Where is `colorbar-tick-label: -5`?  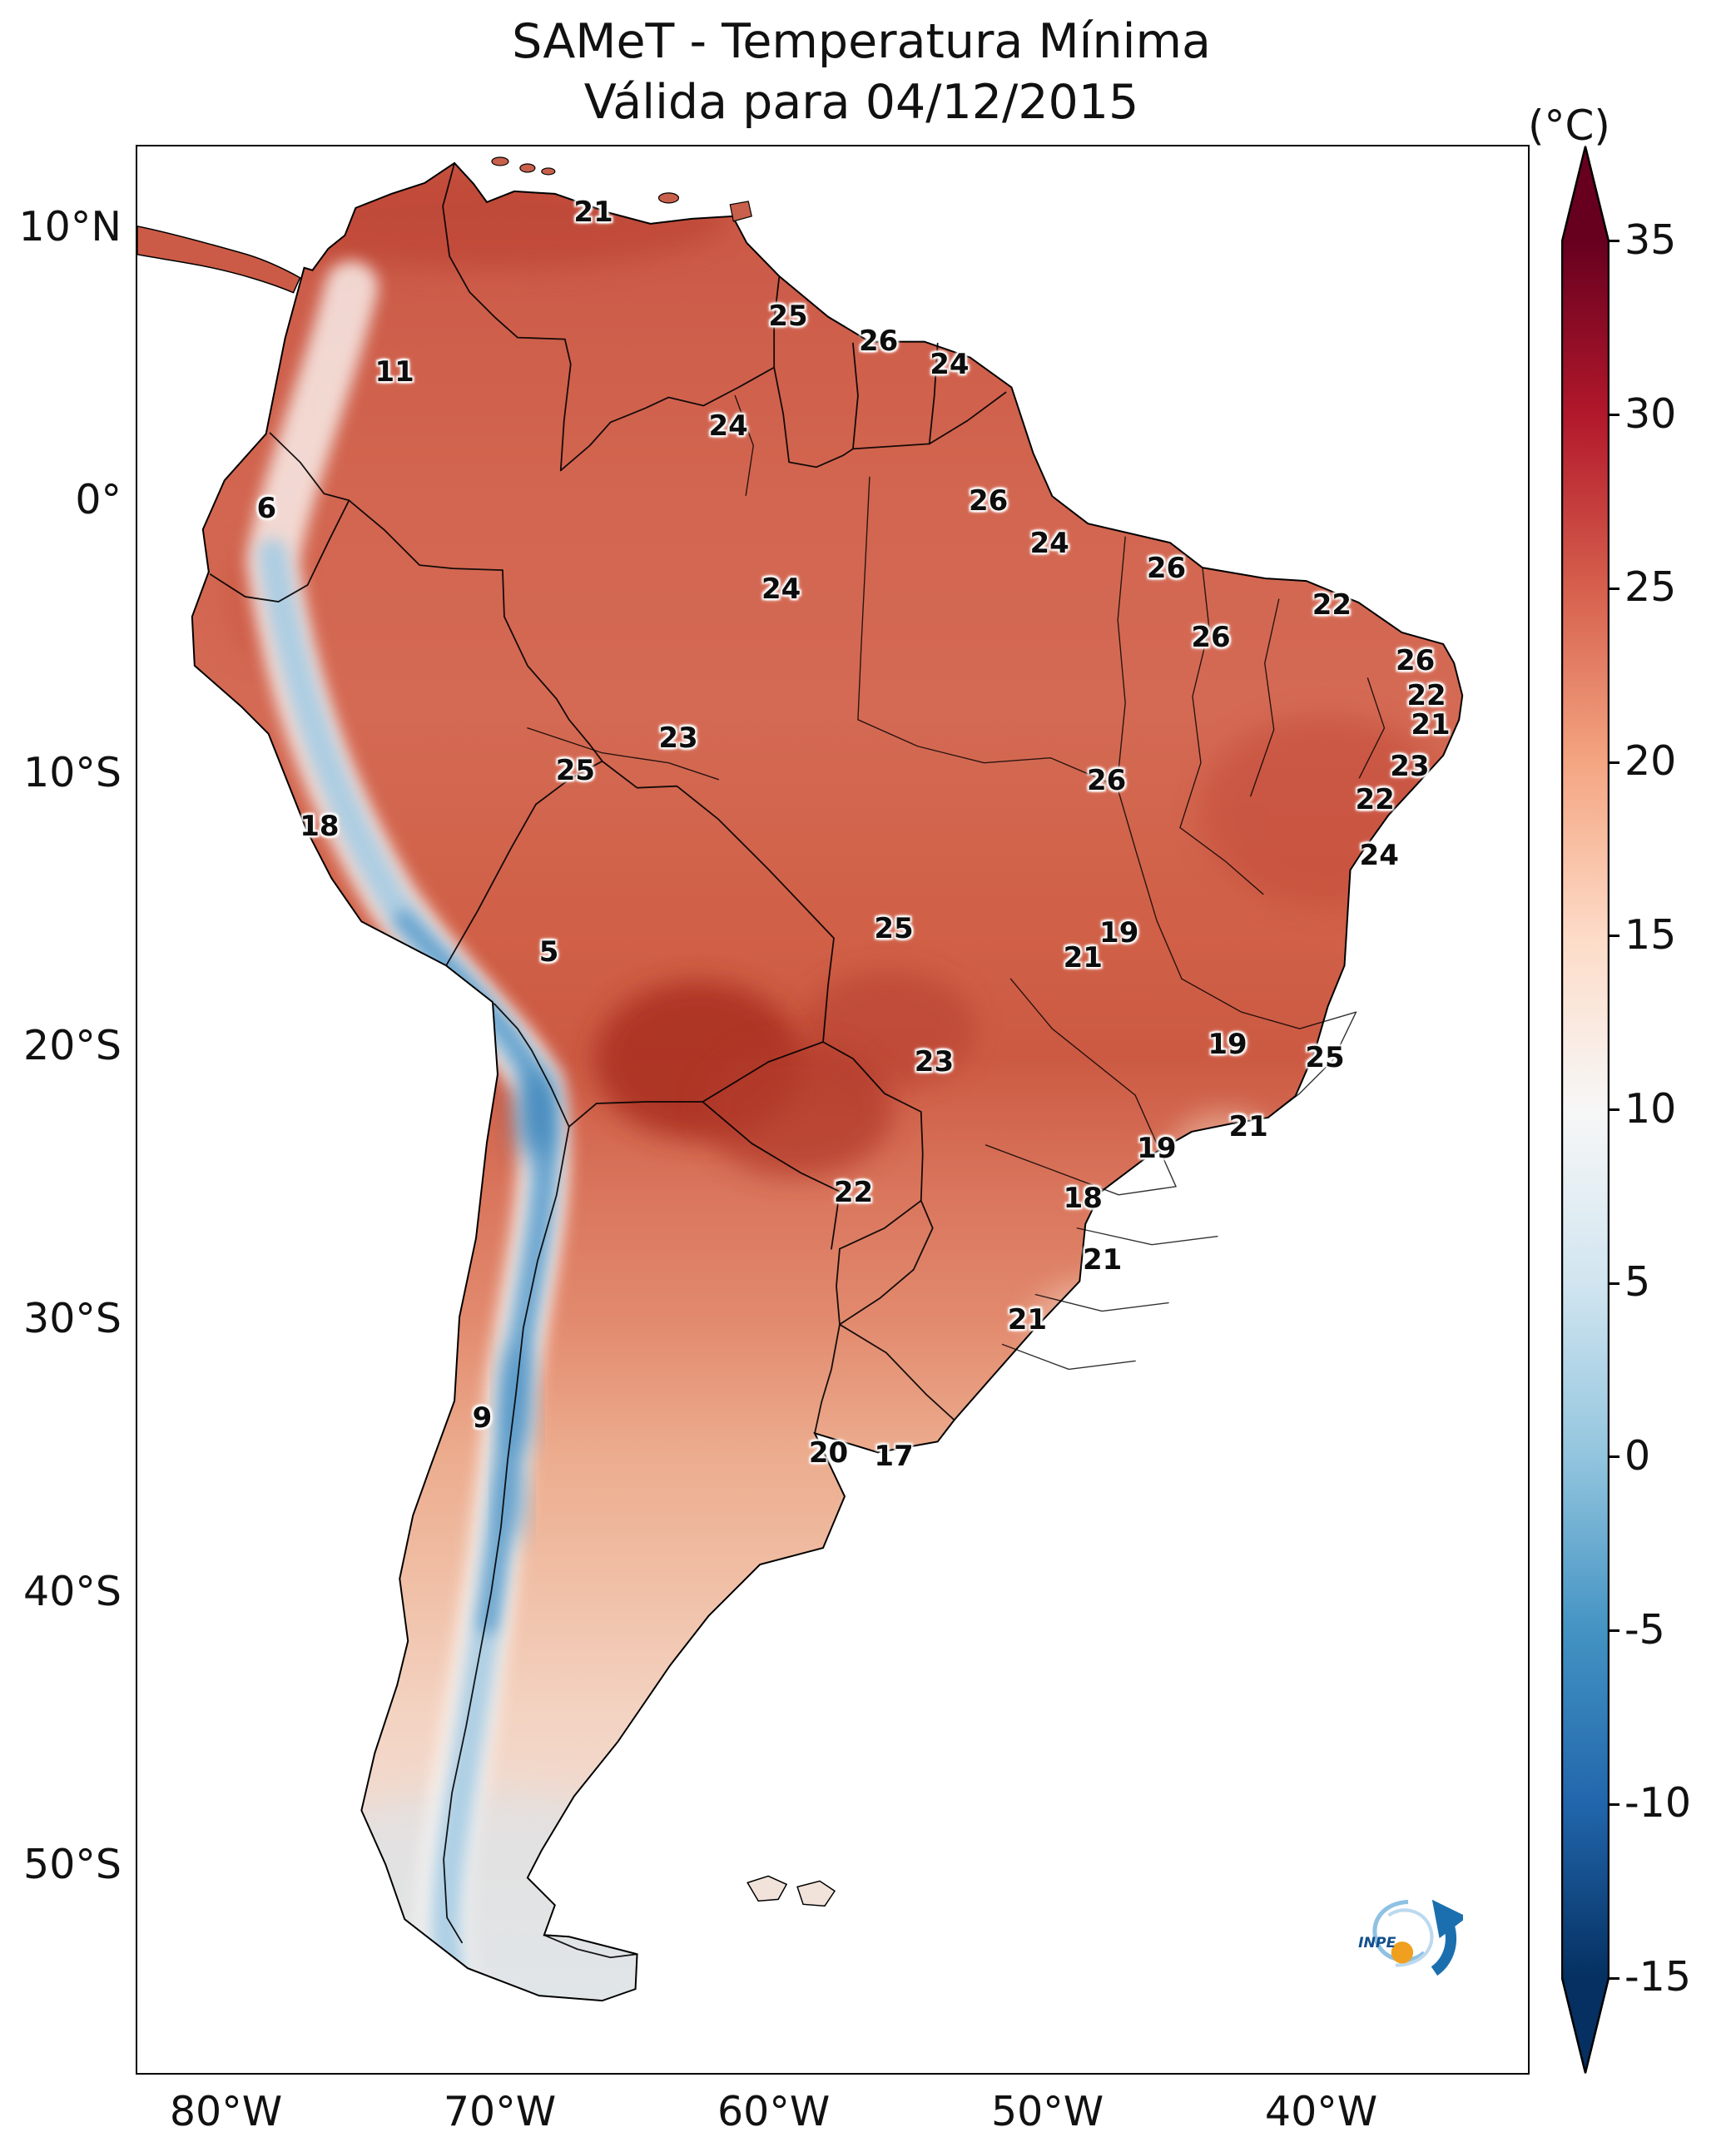 colorbar-tick-label: -5 is located at coordinates (1644, 1629).